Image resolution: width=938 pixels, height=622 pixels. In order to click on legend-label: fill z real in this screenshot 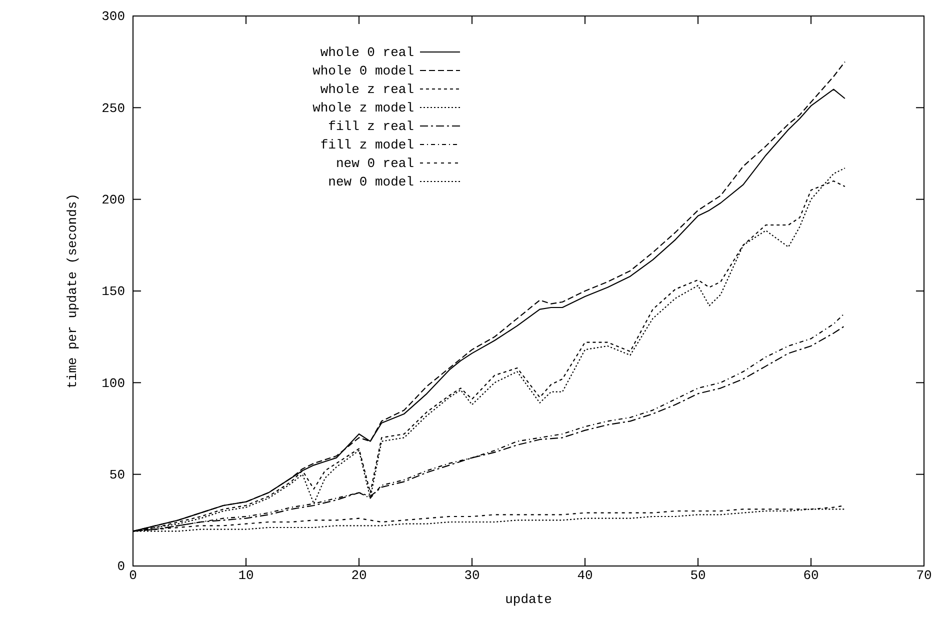, I will do `click(371, 126)`.